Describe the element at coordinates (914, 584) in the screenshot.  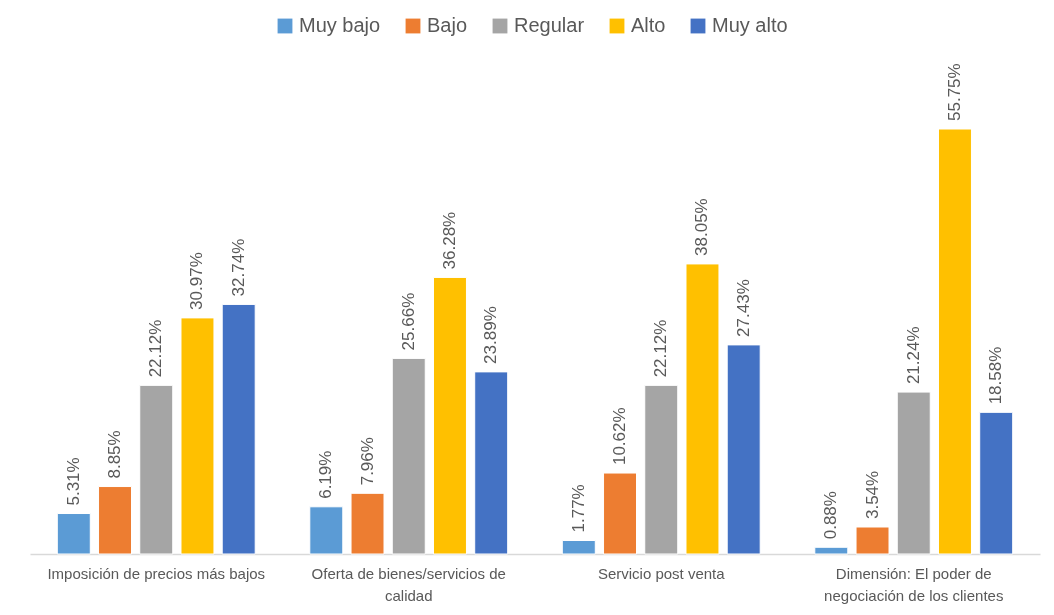
I see `x-tick-label: Dimensión: El poder de negociación de los clientes` at that location.